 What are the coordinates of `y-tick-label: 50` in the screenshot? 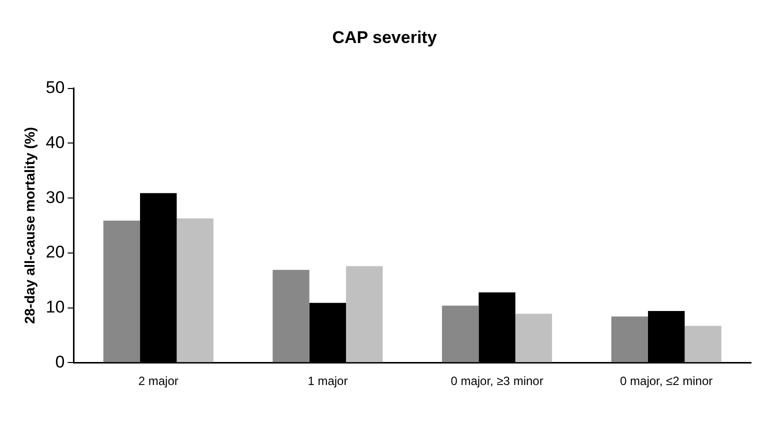 It's located at (55, 88).